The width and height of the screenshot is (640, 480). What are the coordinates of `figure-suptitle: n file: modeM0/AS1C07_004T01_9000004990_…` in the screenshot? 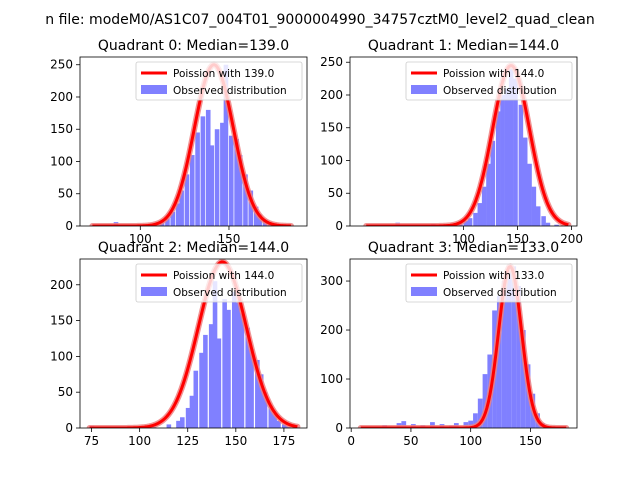 It's located at (319, 20).